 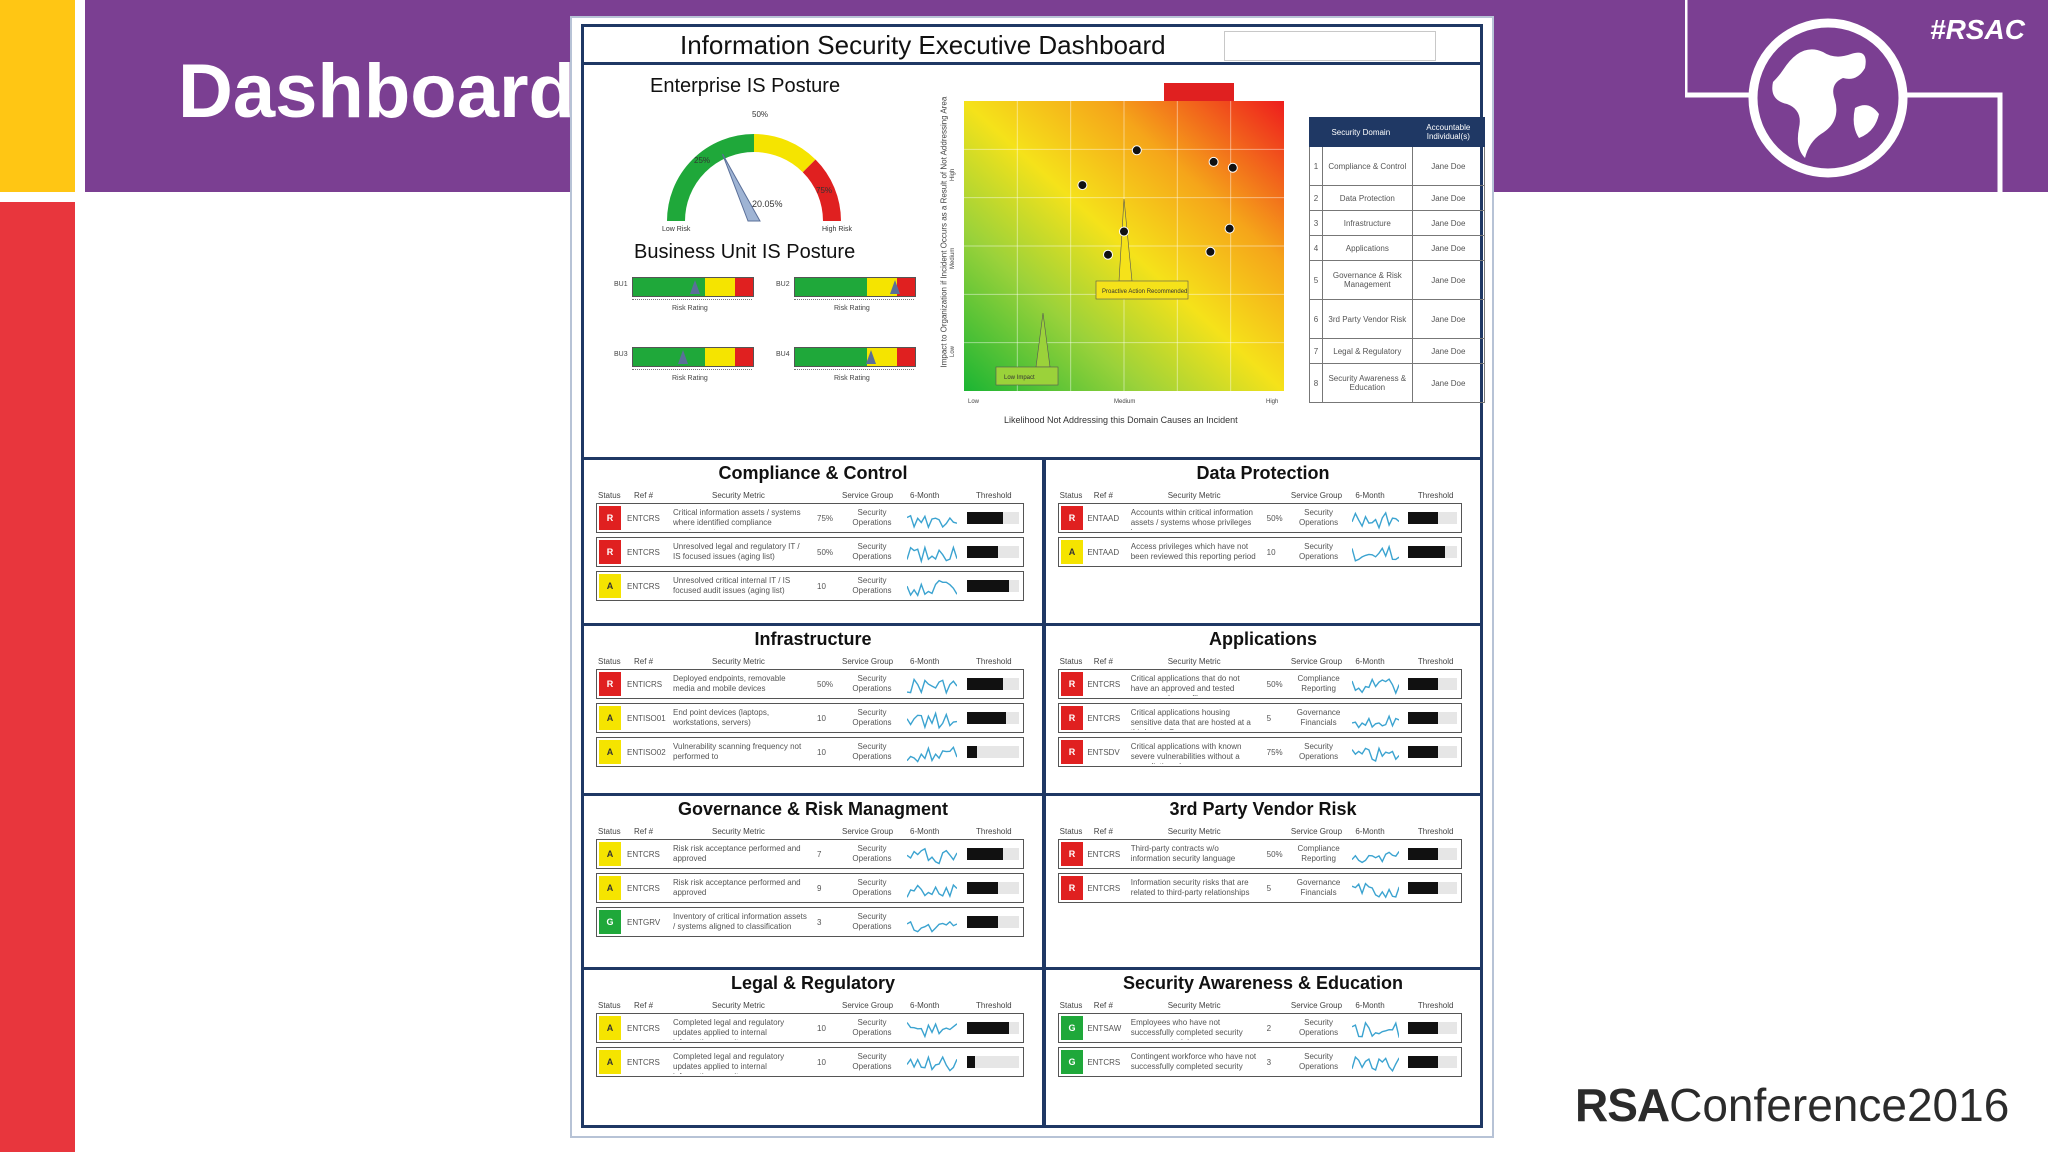 What do you see at coordinates (1072, 1062) in the screenshot?
I see `status-badge: G` at bounding box center [1072, 1062].